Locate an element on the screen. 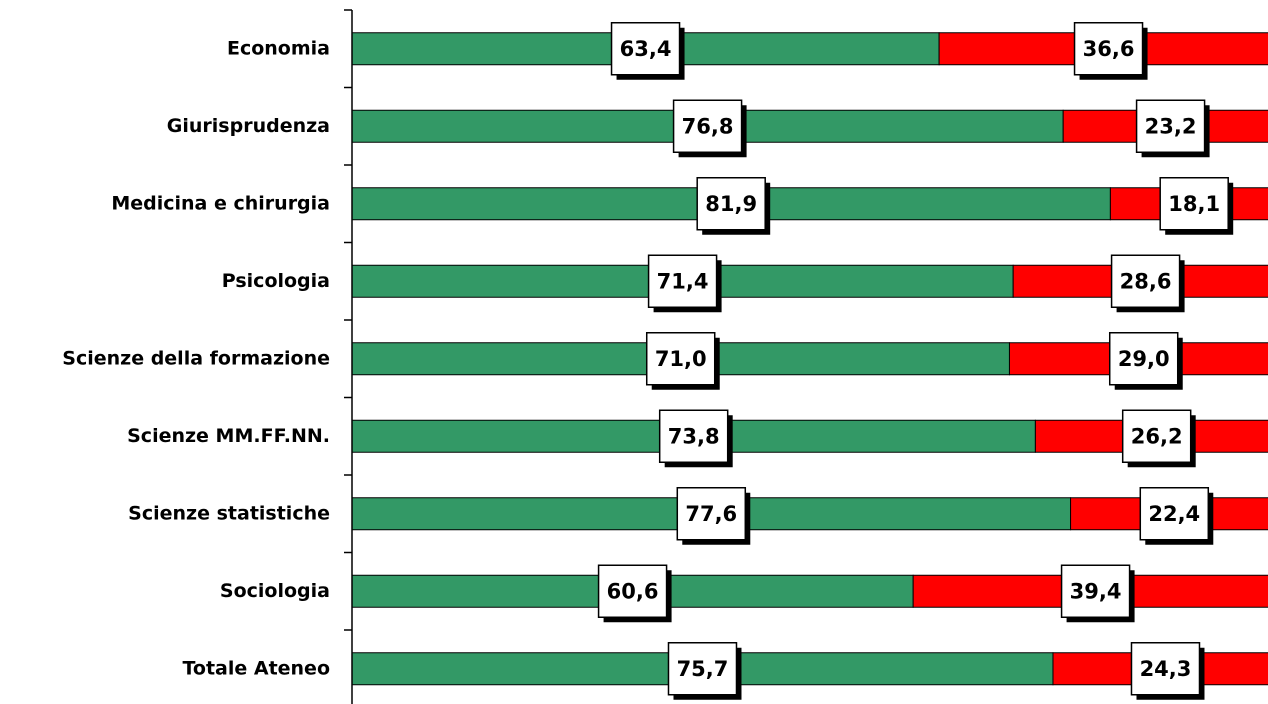  category-label: Scienze della formazione is located at coordinates (196, 358).